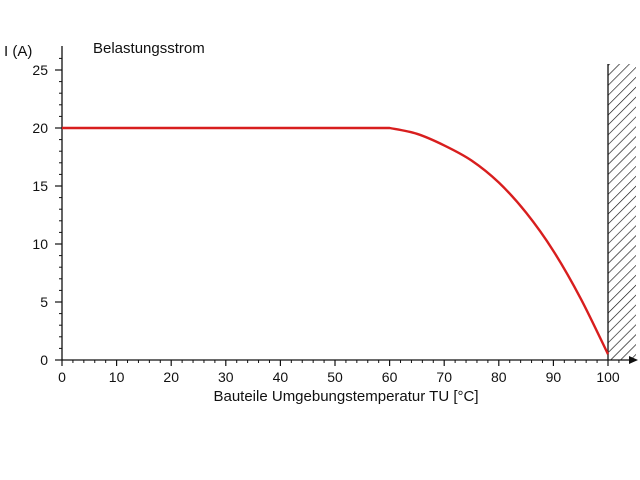 This screenshot has height=480, width=640. Describe the element at coordinates (226, 377) in the screenshot. I see `x-tick-label: 30` at that location.